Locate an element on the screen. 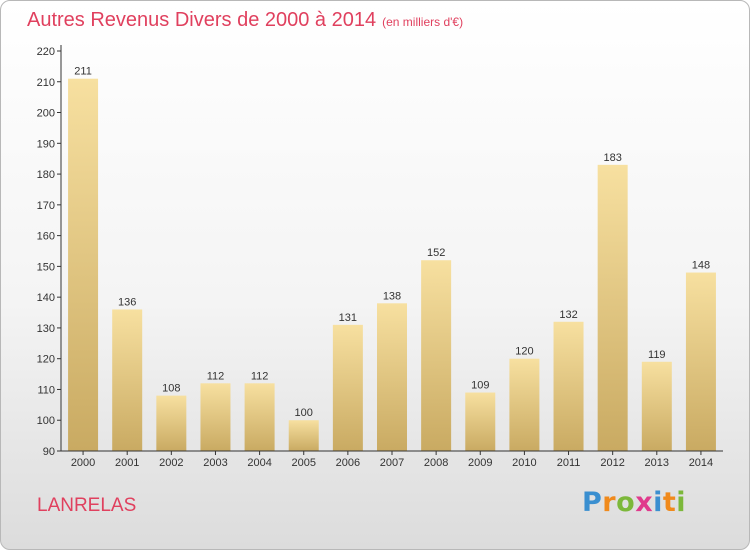 The width and height of the screenshot is (750, 550). y-tick-label: 90 is located at coordinates (49, 452).